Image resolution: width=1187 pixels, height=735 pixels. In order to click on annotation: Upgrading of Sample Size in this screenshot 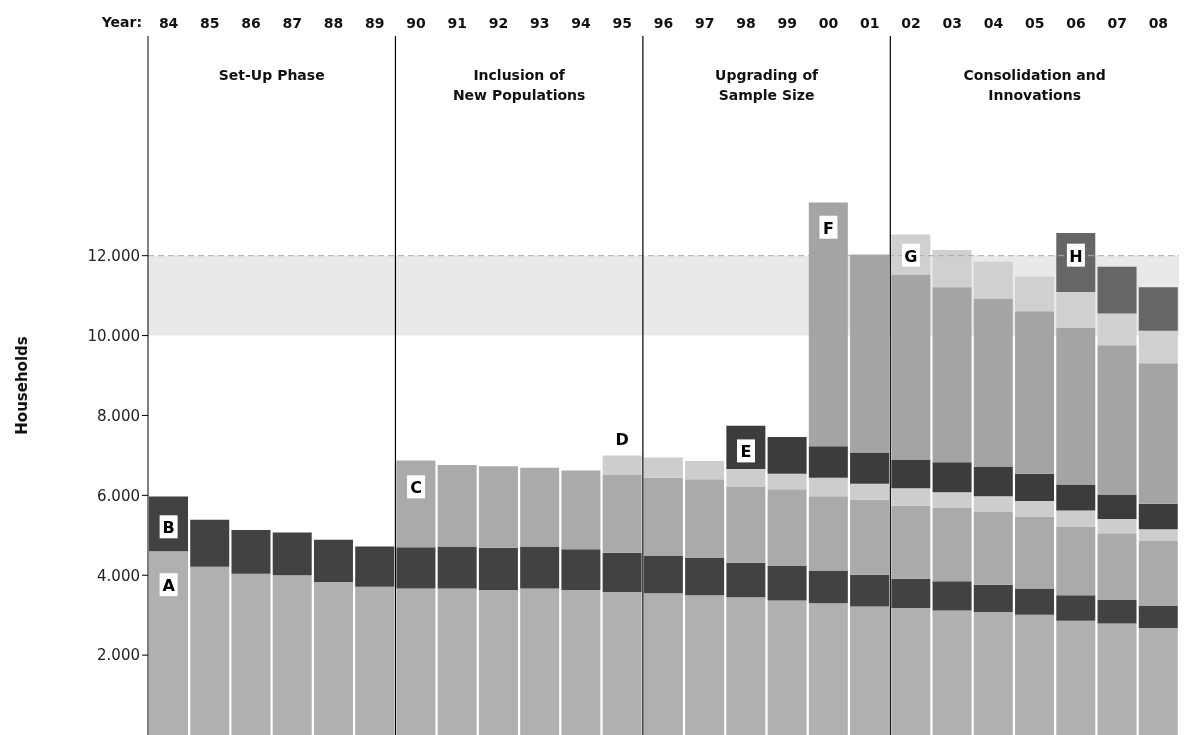, I will do `click(767, 85)`.